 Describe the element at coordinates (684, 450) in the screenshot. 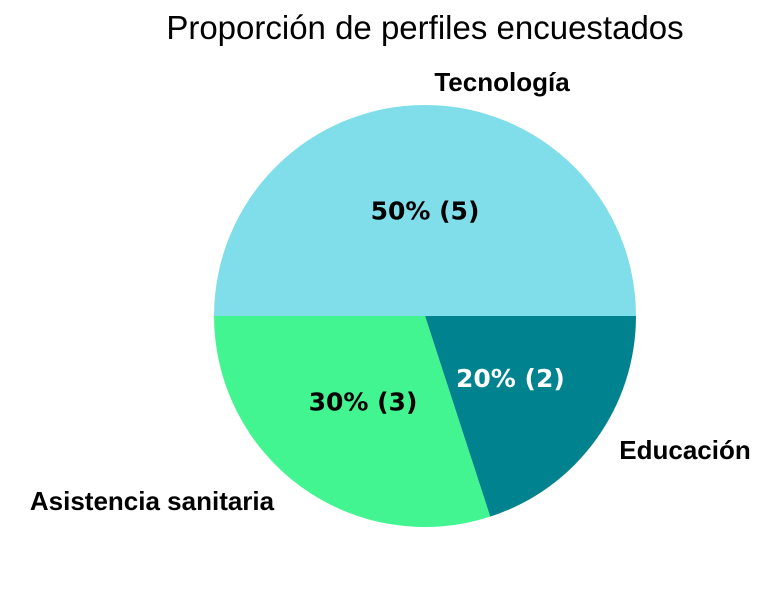

I see `slice-category-label: Educación` at that location.